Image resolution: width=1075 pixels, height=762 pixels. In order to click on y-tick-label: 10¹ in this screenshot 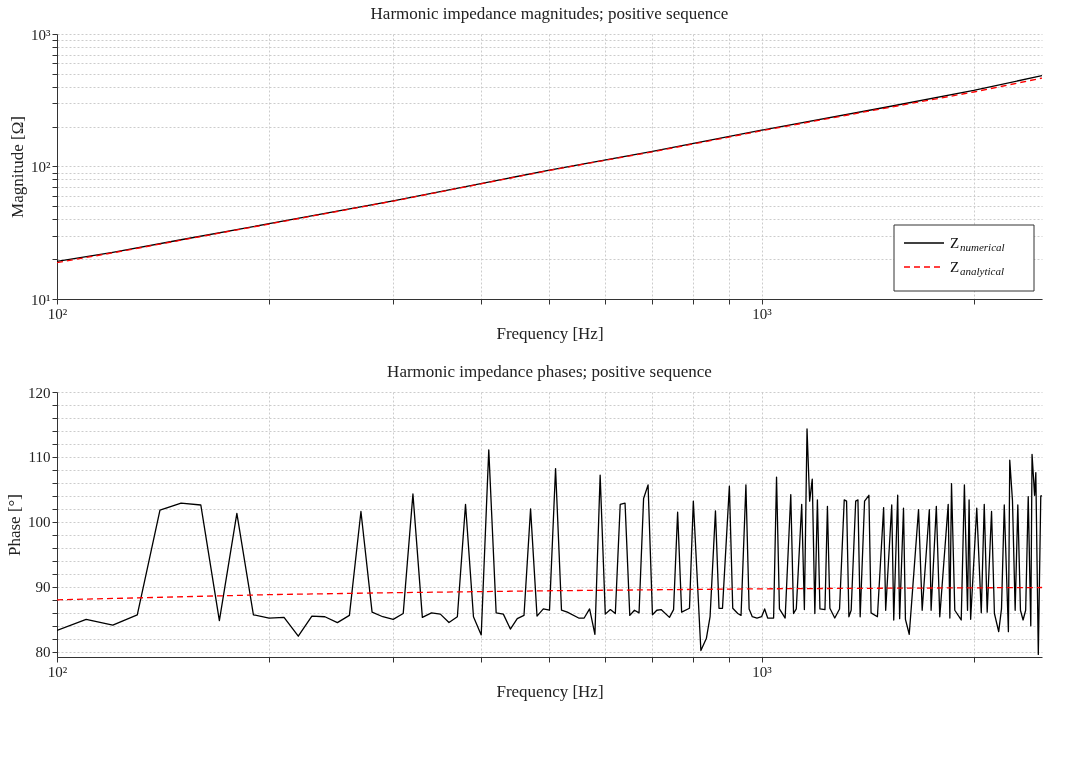, I will do `click(41, 299)`.